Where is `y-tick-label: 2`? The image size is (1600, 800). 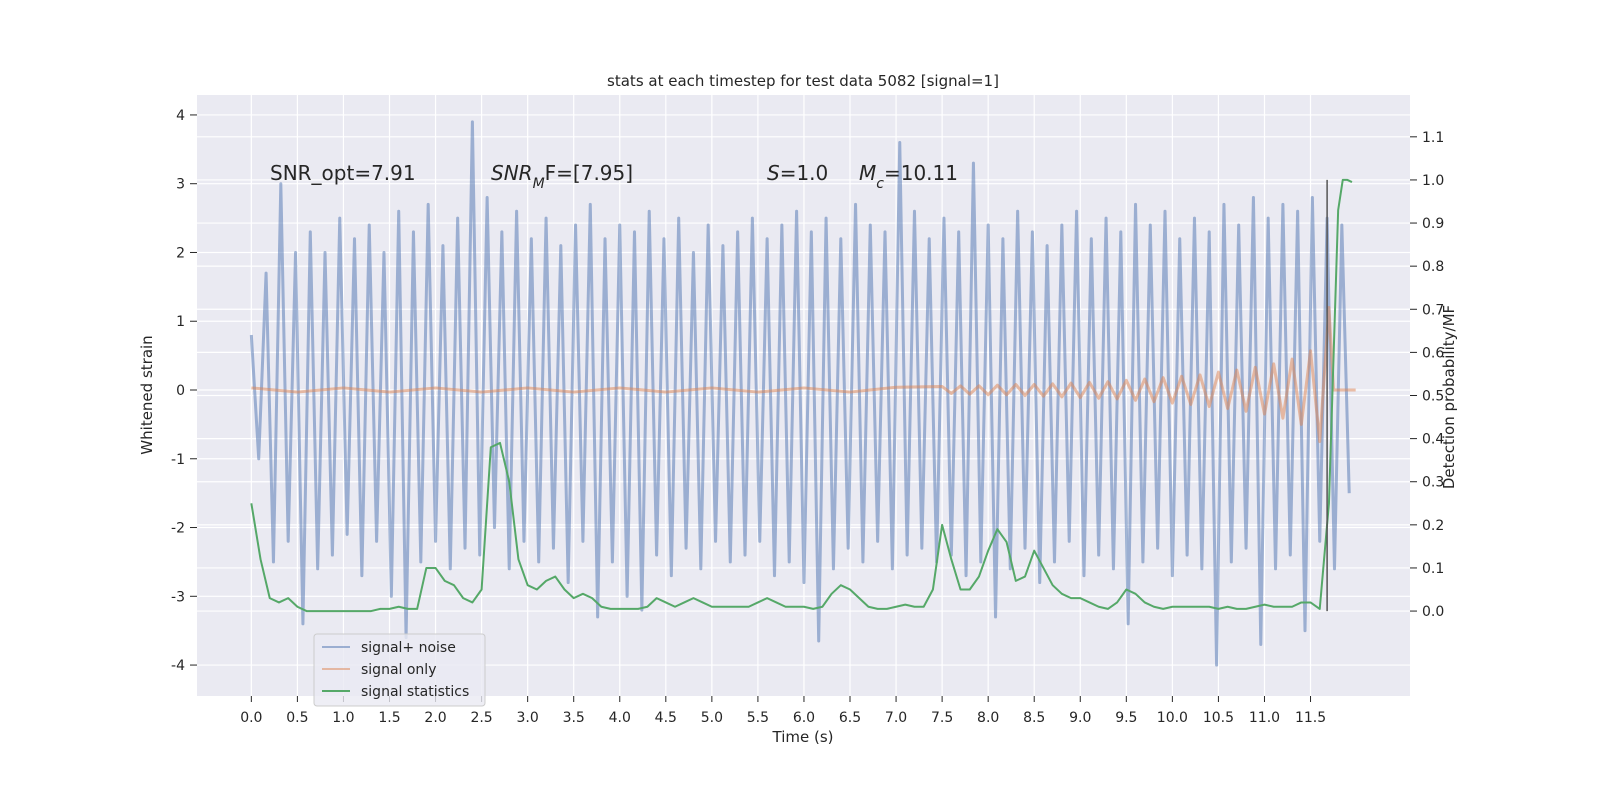
y-tick-label: 2 is located at coordinates (180, 253).